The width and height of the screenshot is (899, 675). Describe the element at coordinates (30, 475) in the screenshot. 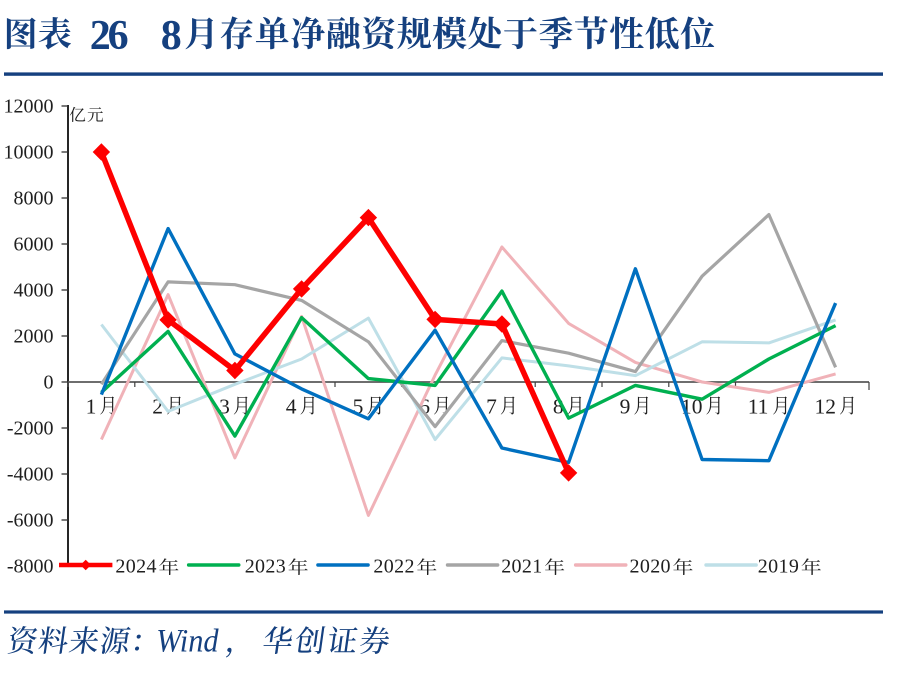

I see `svg-text: -4000` at that location.